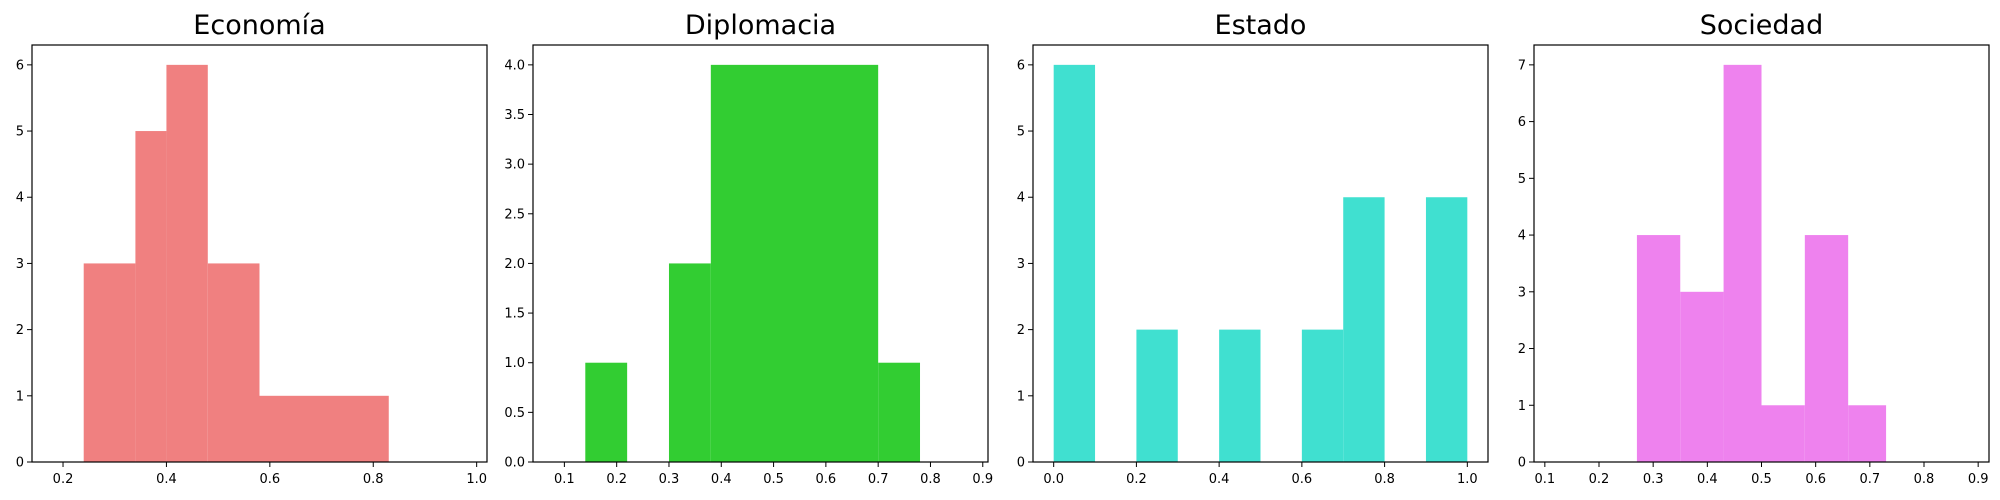 The height and width of the screenshot is (500, 2000). I want to click on y-tick-label: 0.5, so click(514, 413).